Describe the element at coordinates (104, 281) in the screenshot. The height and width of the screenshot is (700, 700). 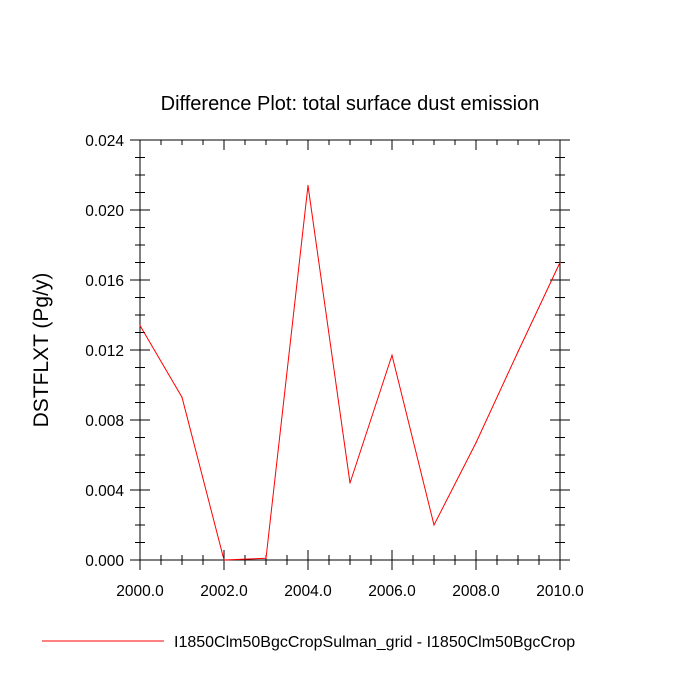
I see `y-tick-label: 0.016` at that location.